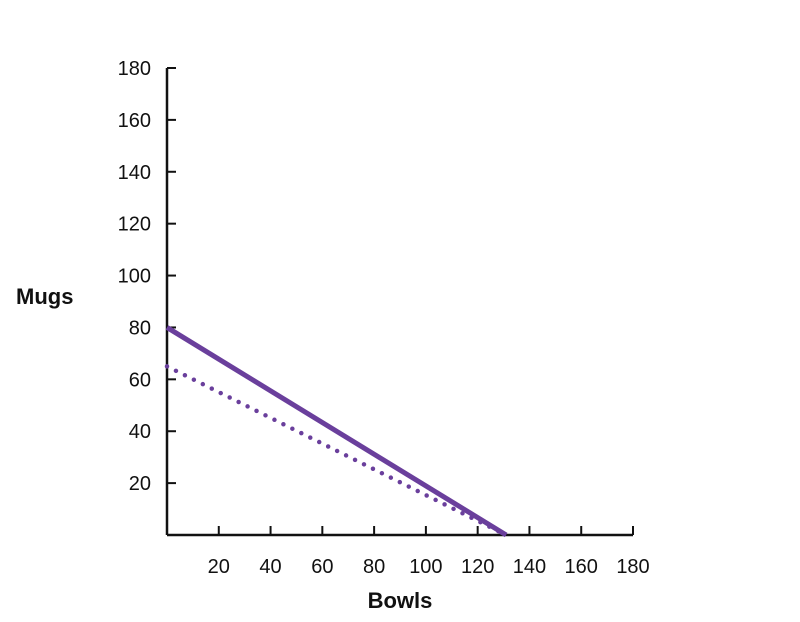  What do you see at coordinates (140, 328) in the screenshot?
I see `y-tick-label: 80` at bounding box center [140, 328].